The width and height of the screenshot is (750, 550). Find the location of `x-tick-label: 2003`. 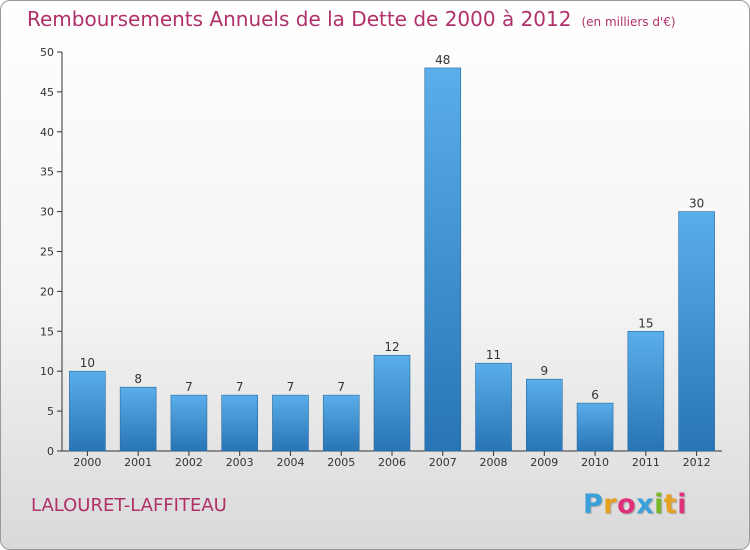

x-tick-label: 2003 is located at coordinates (240, 462).